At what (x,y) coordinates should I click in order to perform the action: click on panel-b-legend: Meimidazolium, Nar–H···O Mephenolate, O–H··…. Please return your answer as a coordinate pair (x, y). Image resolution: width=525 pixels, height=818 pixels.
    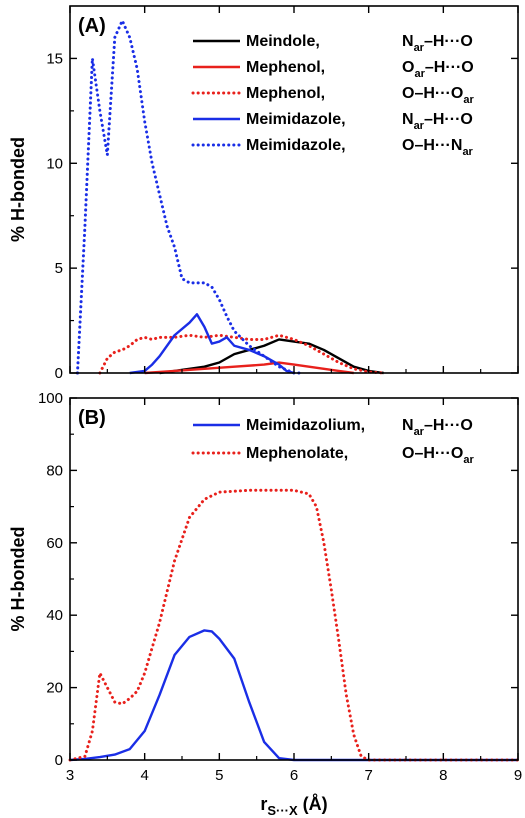
    Looking at the image, I should click on (332, 441).